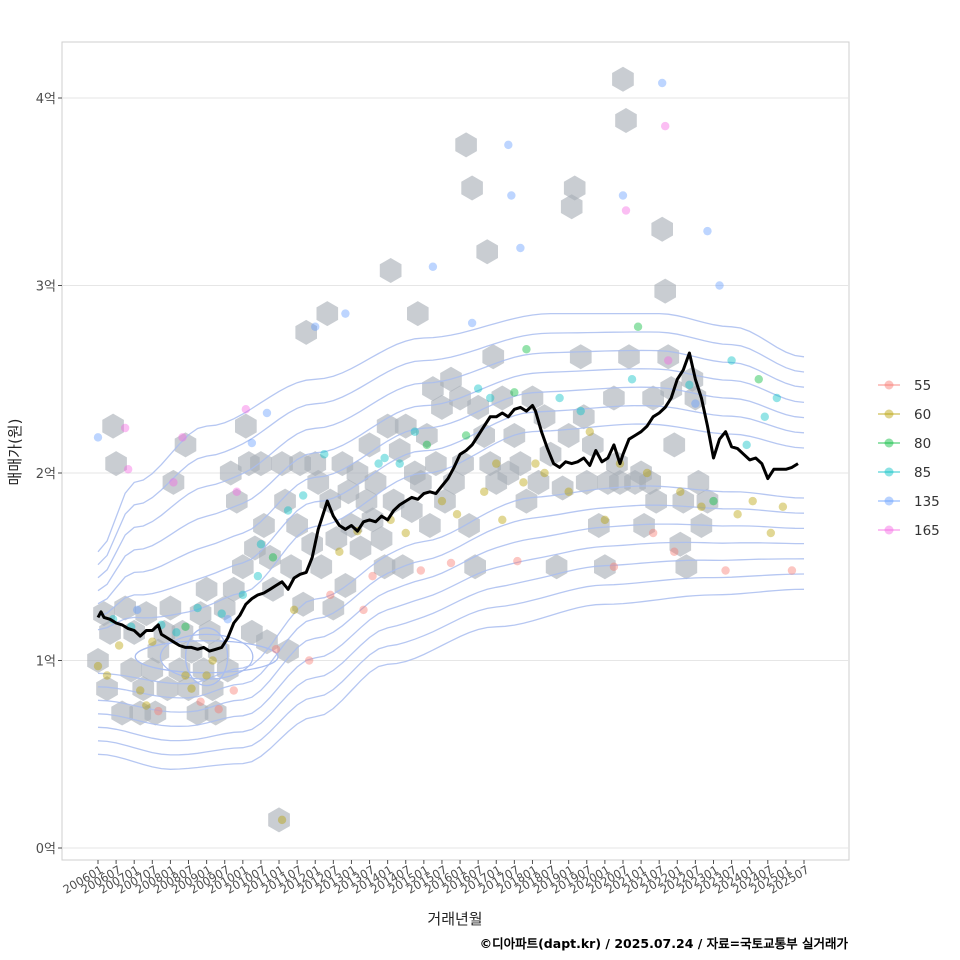 The width and height of the screenshot is (960, 960). Describe the element at coordinates (46, 849) in the screenshot. I see `y-tick-label: 0억` at that location.